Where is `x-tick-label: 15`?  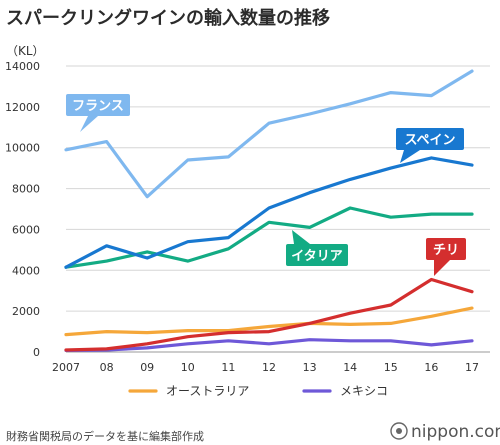
x-tick-label: 15 is located at coordinates (391, 367).